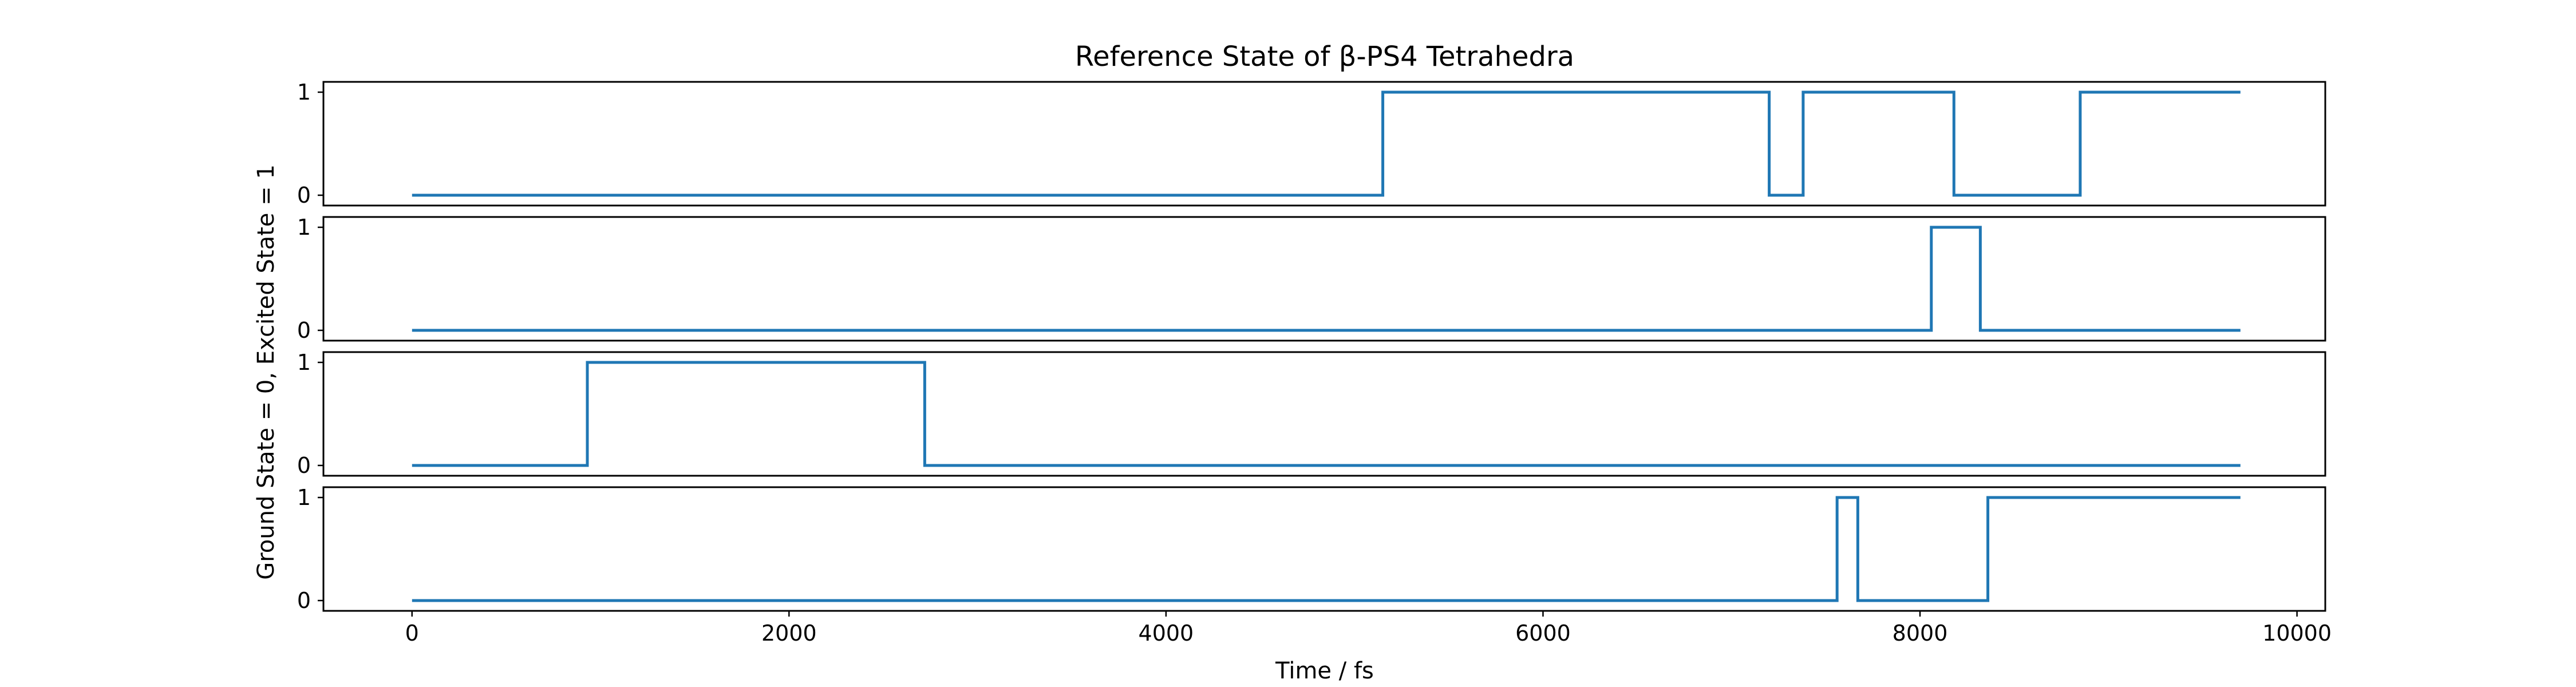  I want to click on panel-1: 01, so click(1311, 144).